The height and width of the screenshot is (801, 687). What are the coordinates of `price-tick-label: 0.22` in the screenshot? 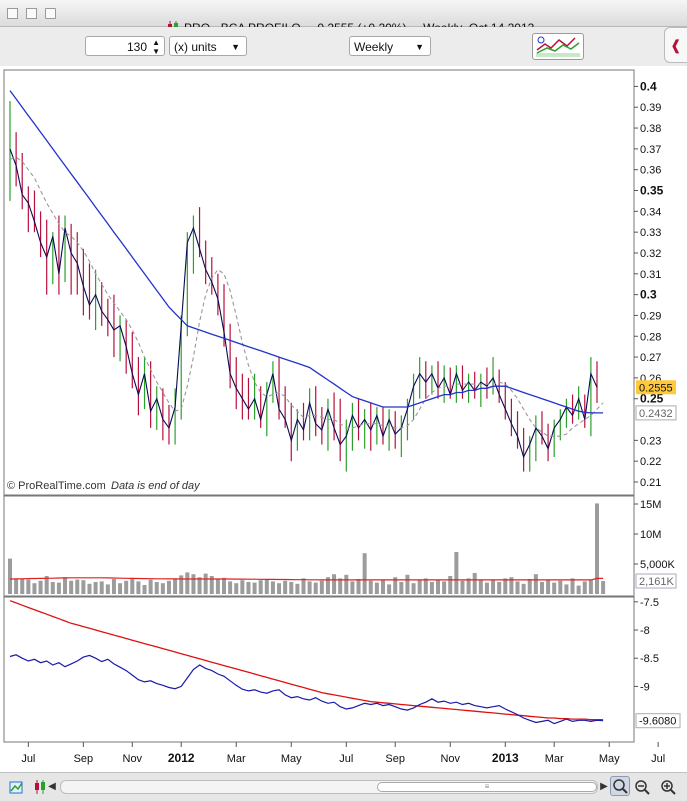 It's located at (650, 462).